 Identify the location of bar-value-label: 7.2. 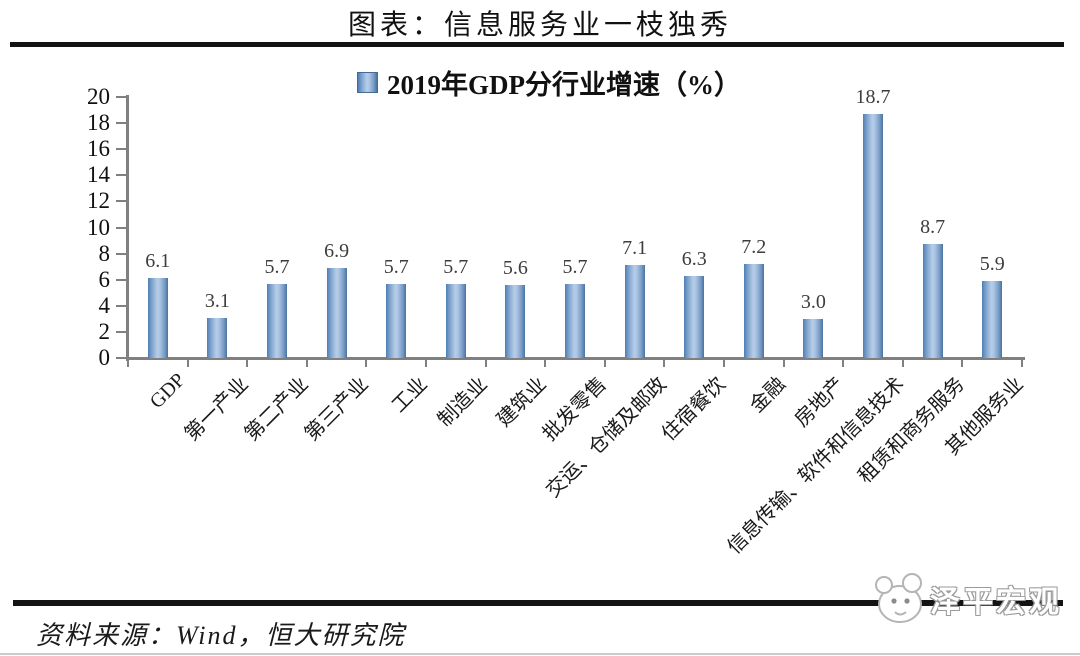
(754, 247).